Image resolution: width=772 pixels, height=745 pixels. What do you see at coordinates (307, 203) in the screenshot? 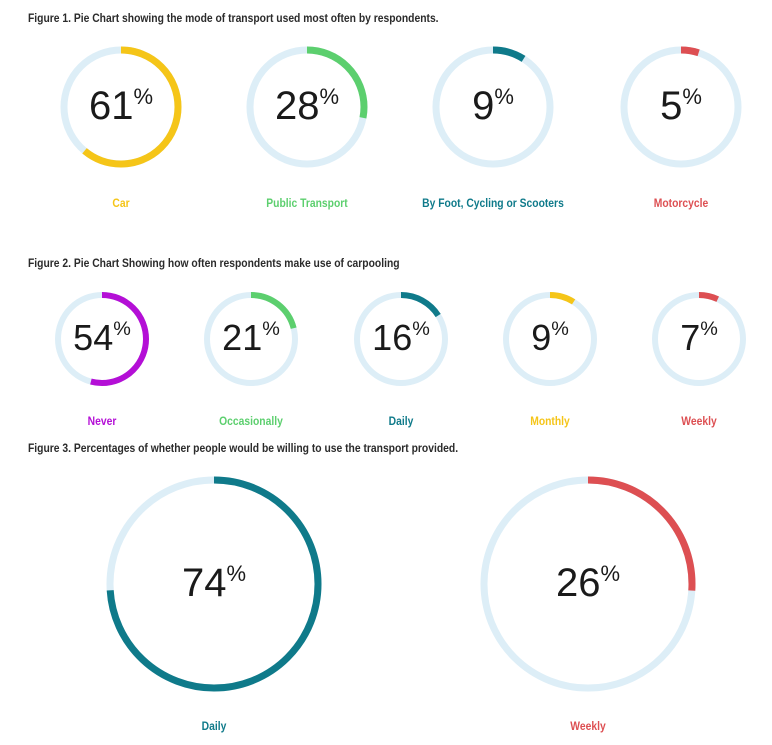
I see `slice-label: Public Transport` at bounding box center [307, 203].